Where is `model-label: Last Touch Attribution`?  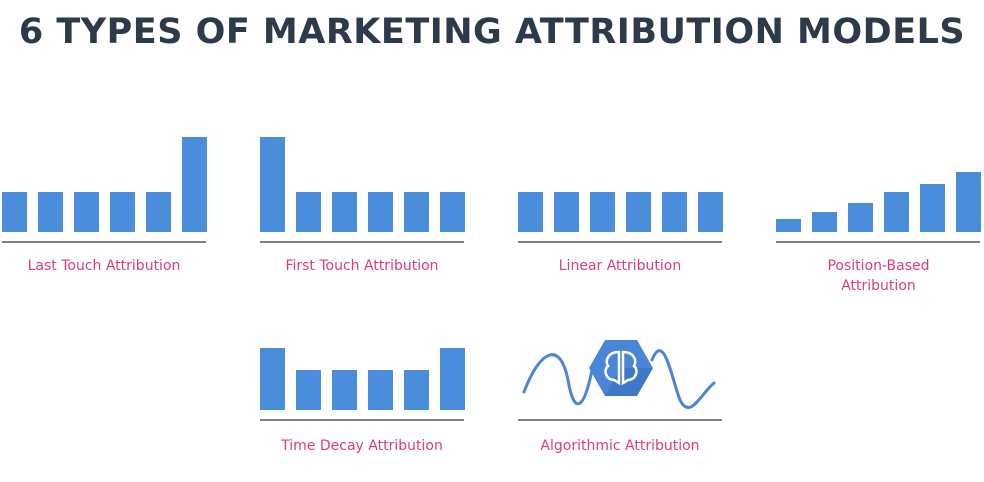 model-label: Last Touch Attribution is located at coordinates (104, 266).